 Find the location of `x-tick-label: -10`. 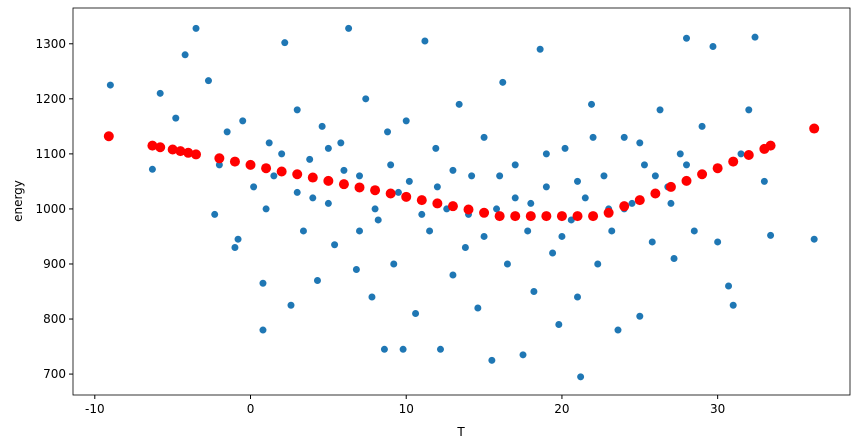

x-tick-label: -10 is located at coordinates (95, 409).